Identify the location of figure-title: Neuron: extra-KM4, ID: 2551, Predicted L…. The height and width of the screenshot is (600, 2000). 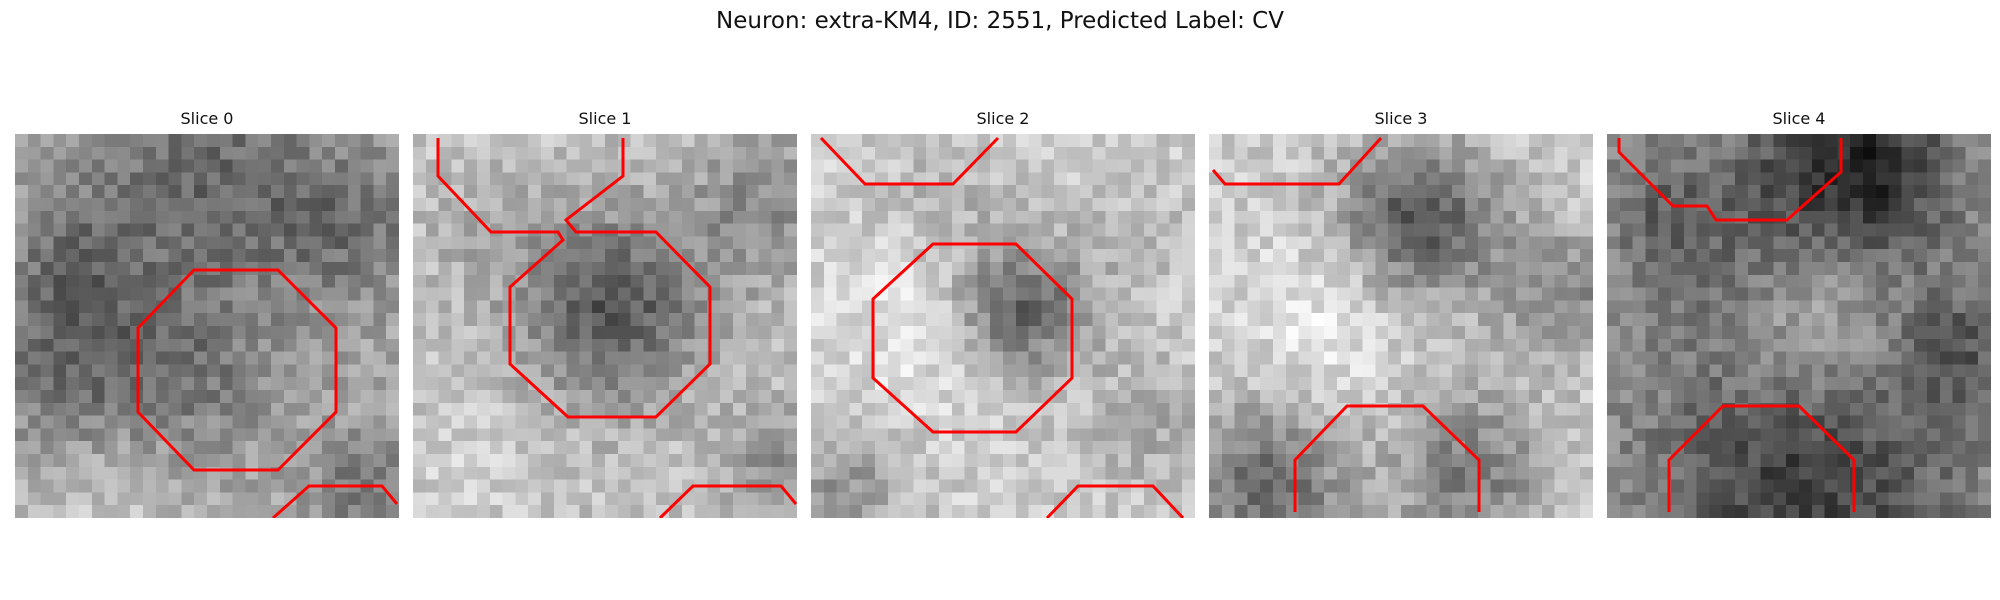
(1000, 21).